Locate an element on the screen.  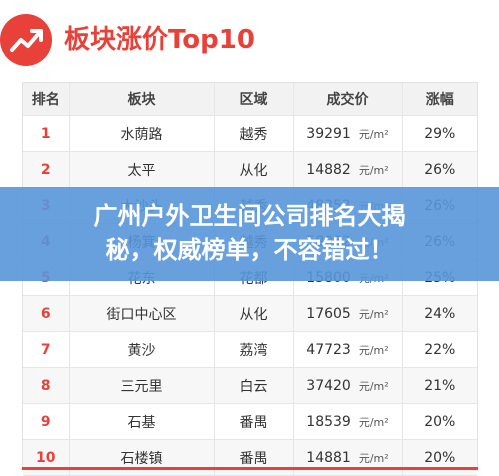
price-cell: 14882 元/m² is located at coordinates (348, 169).